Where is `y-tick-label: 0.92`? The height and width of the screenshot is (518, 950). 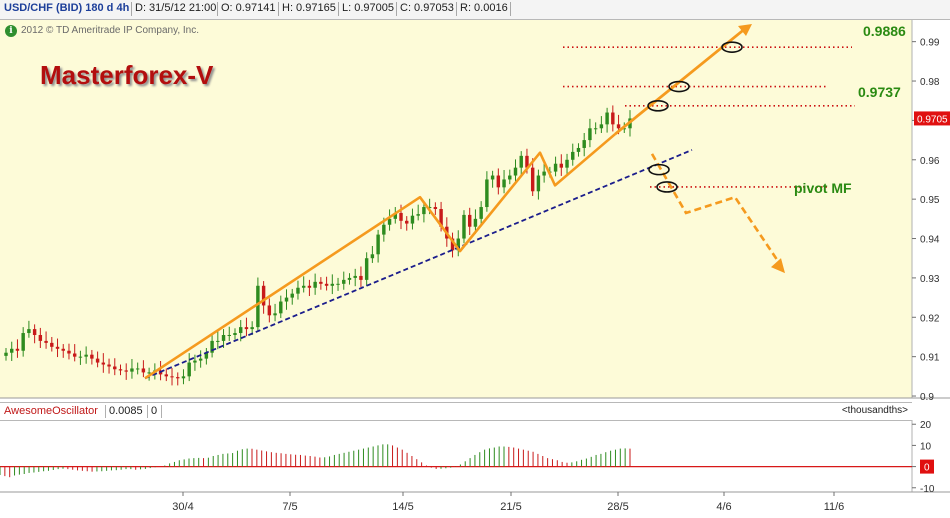 y-tick-label: 0.92 is located at coordinates (930, 318).